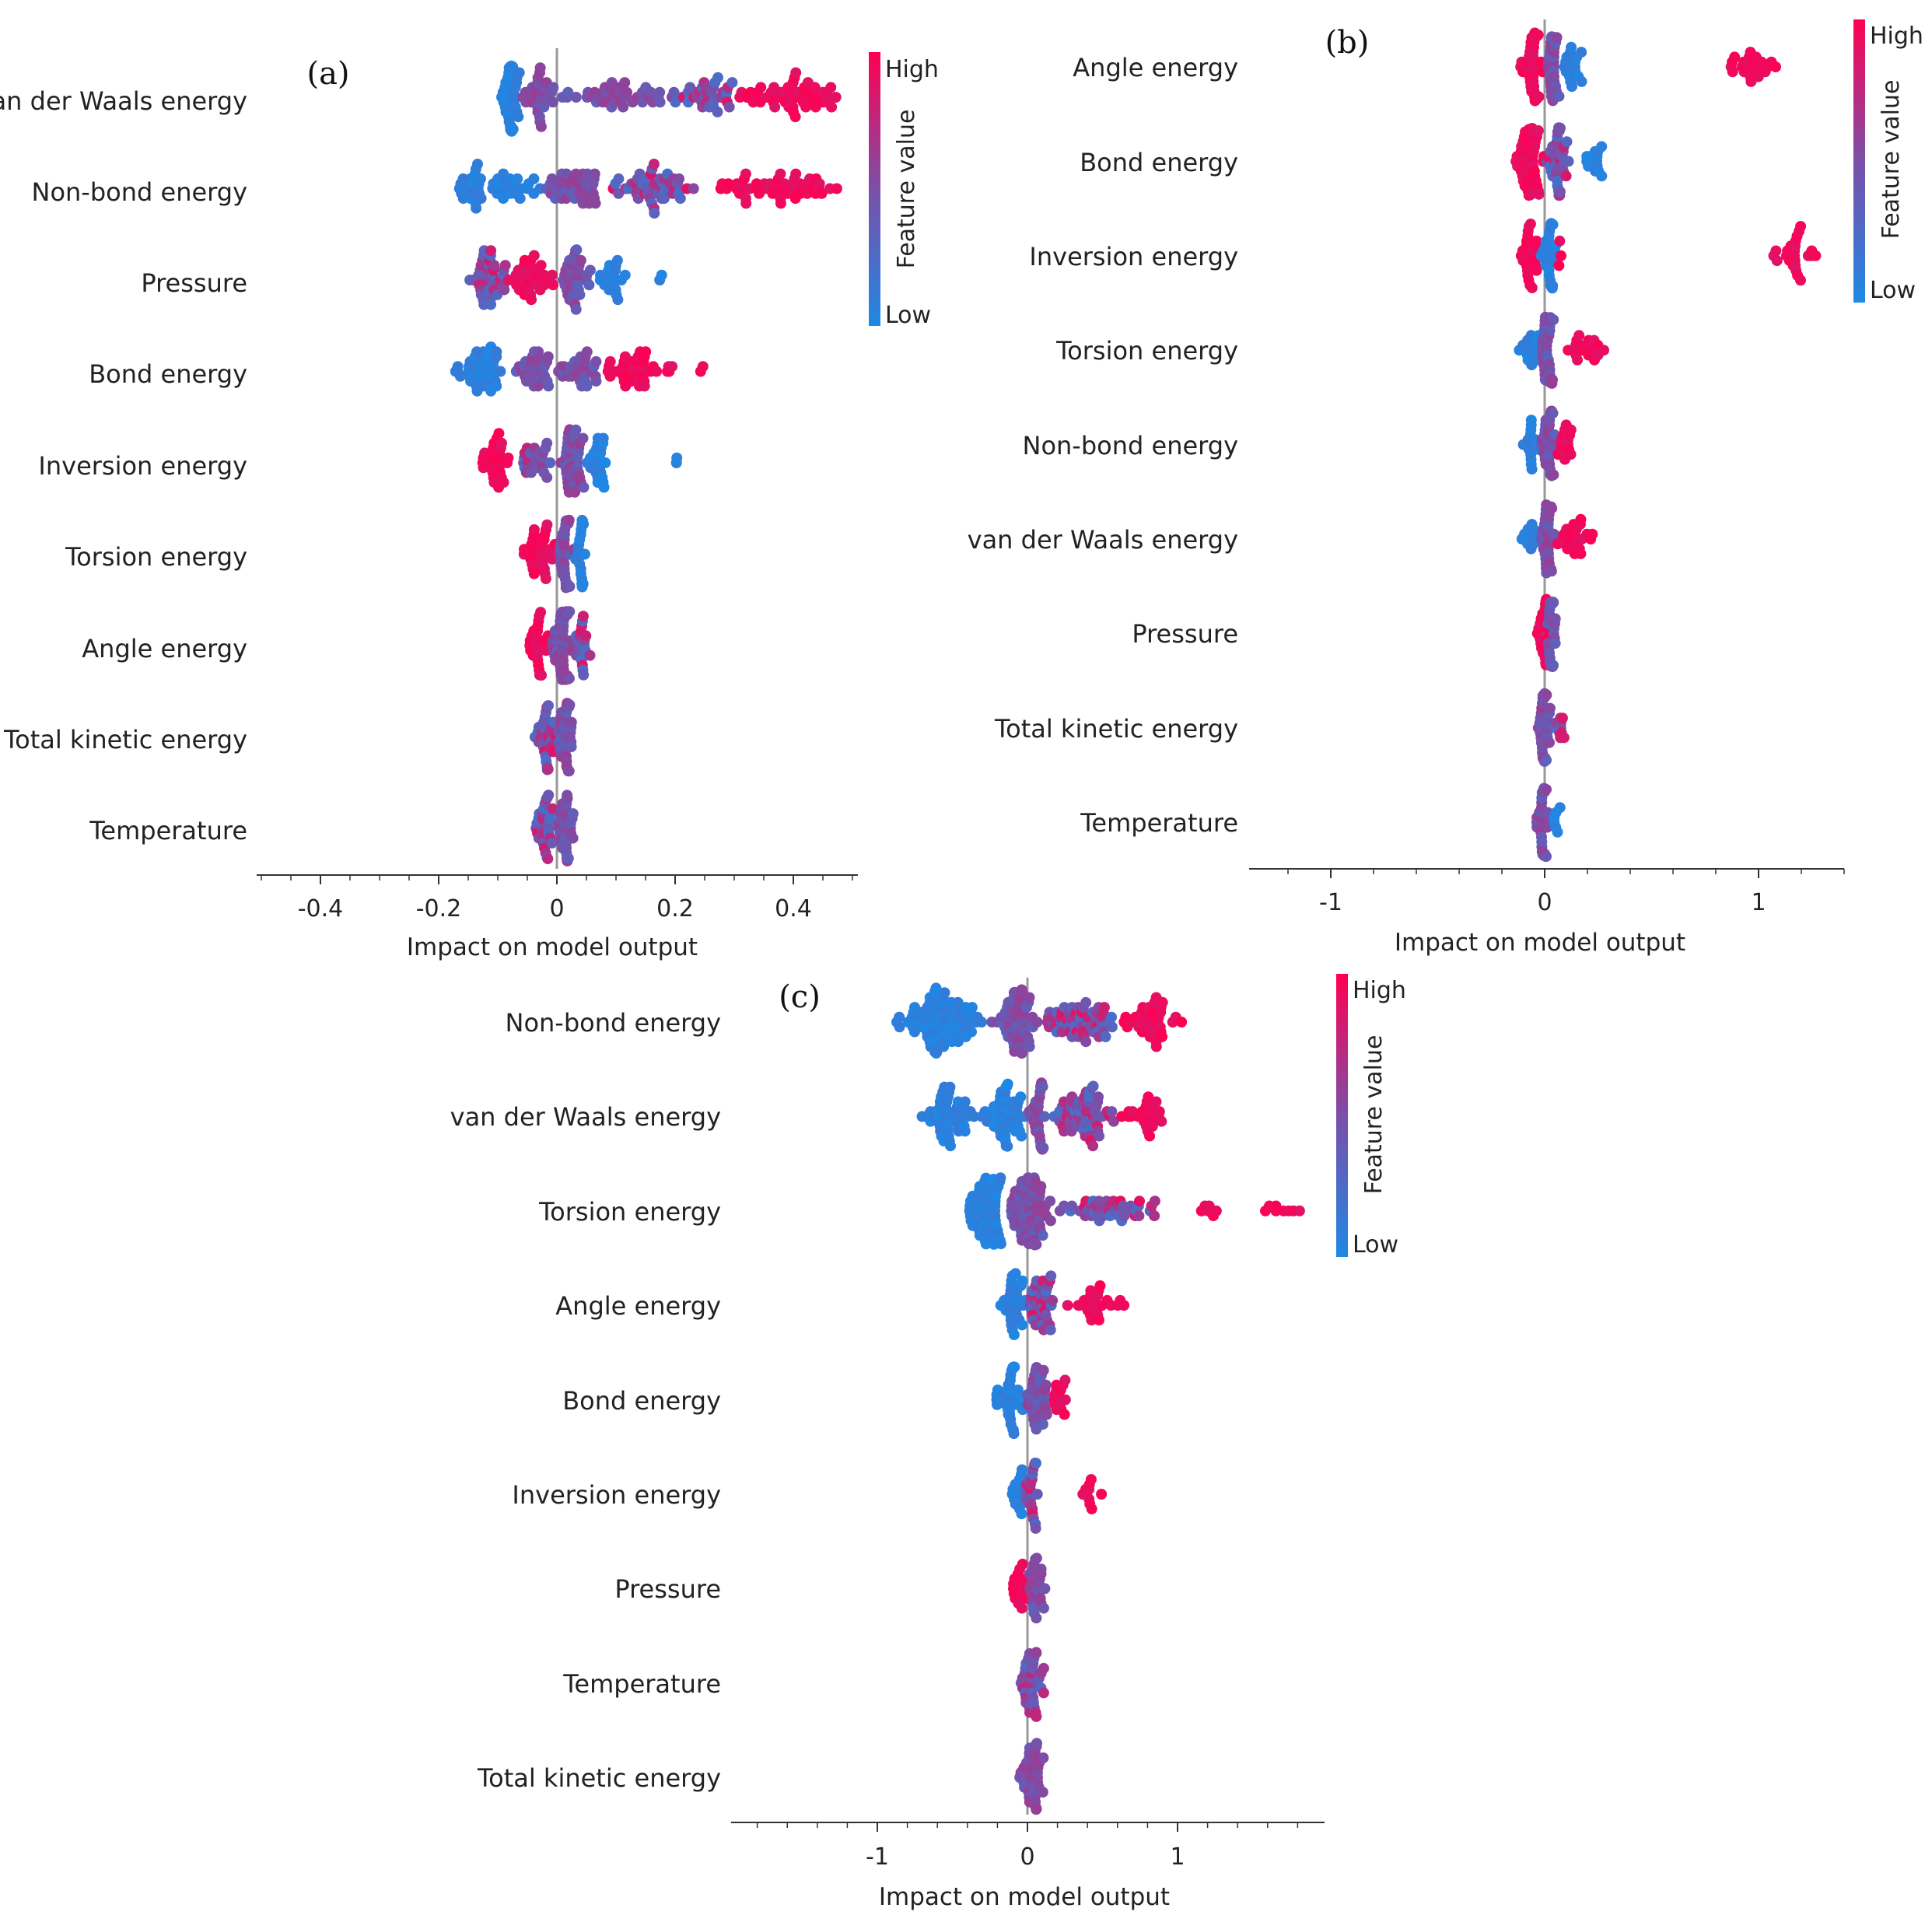  Describe the element at coordinates (1893, 290) in the screenshot. I see `colorbar-low-label: Low` at that location.